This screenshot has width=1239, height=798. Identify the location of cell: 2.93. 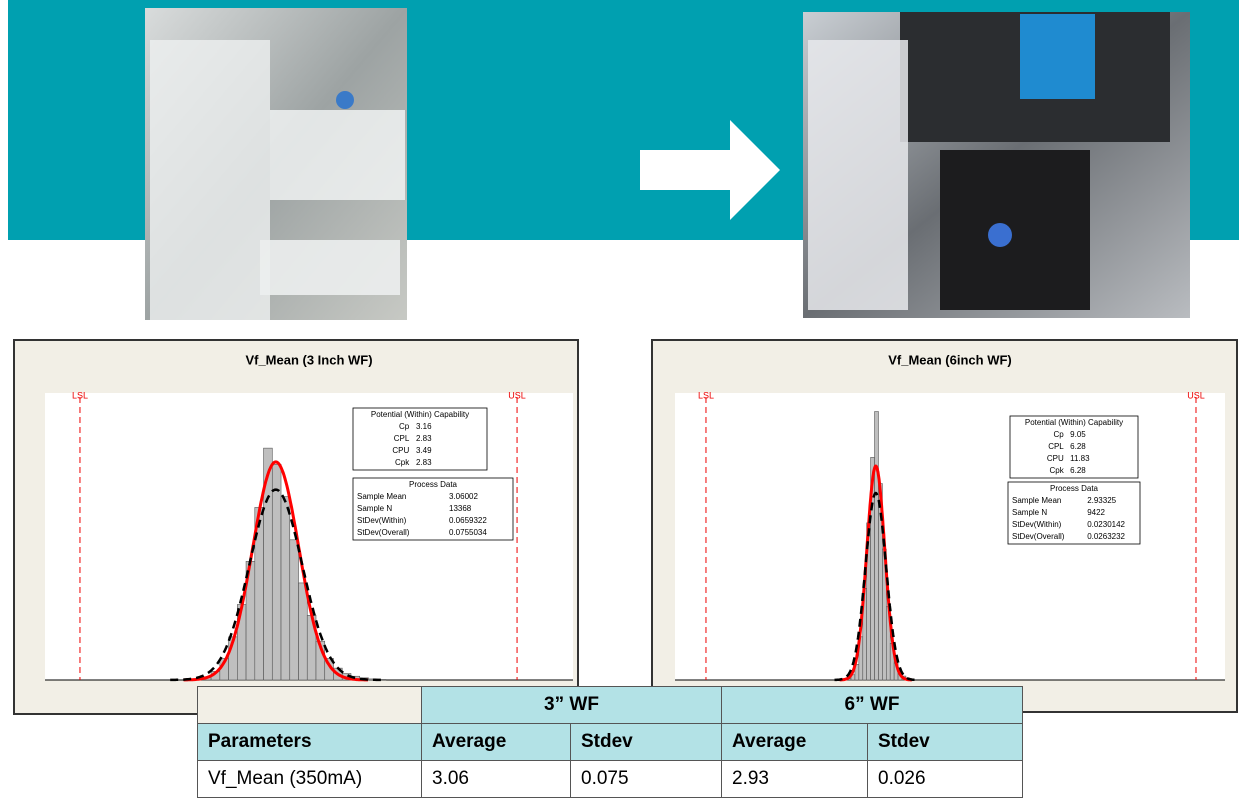
(794, 779).